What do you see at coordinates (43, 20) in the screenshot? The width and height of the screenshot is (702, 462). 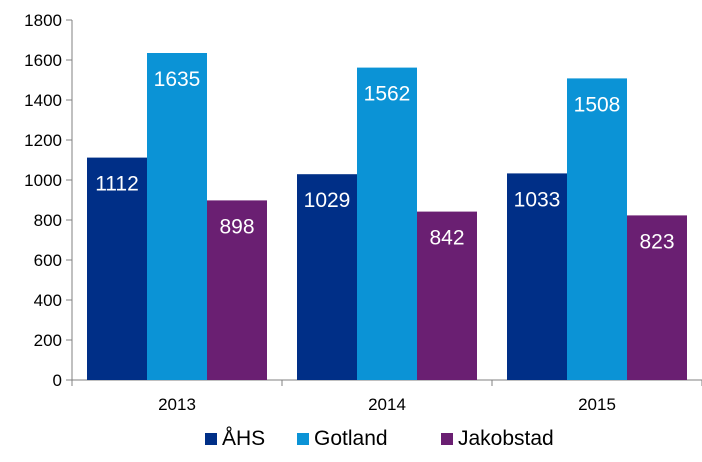 I see `y-tick-label: 1800` at bounding box center [43, 20].